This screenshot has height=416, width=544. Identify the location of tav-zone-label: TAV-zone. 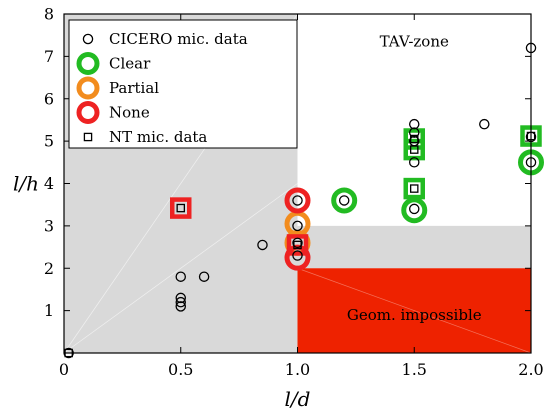
(414, 42).